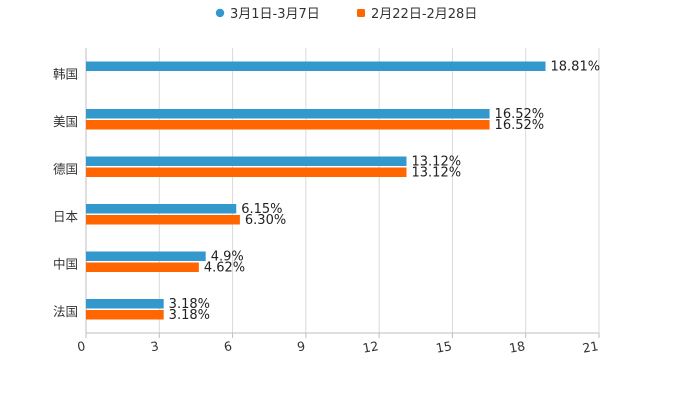 The height and width of the screenshot is (400, 700). Describe the element at coordinates (224, 268) in the screenshot. I see `value-label: 4.62%` at that location.